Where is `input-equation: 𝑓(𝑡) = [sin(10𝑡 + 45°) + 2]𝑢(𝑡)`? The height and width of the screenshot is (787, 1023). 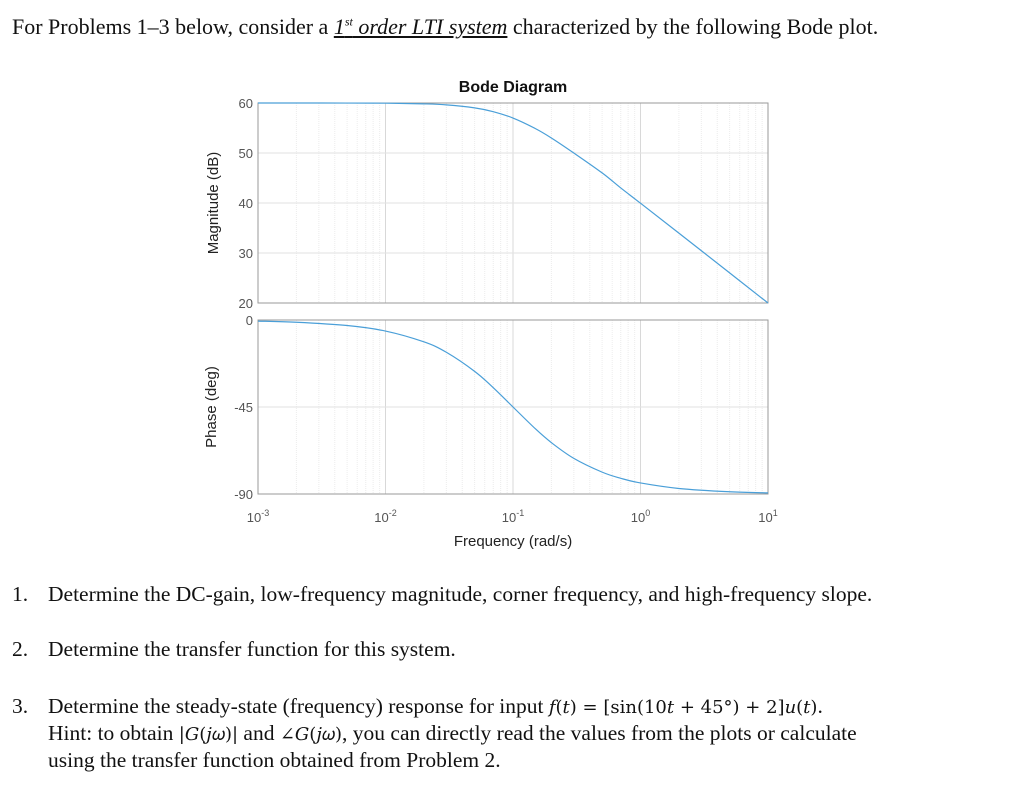
input-equation: 𝑓(𝑡) = [sin(10𝑡 + 45°) + 2]𝑢(𝑡) is located at coordinates (683, 707).